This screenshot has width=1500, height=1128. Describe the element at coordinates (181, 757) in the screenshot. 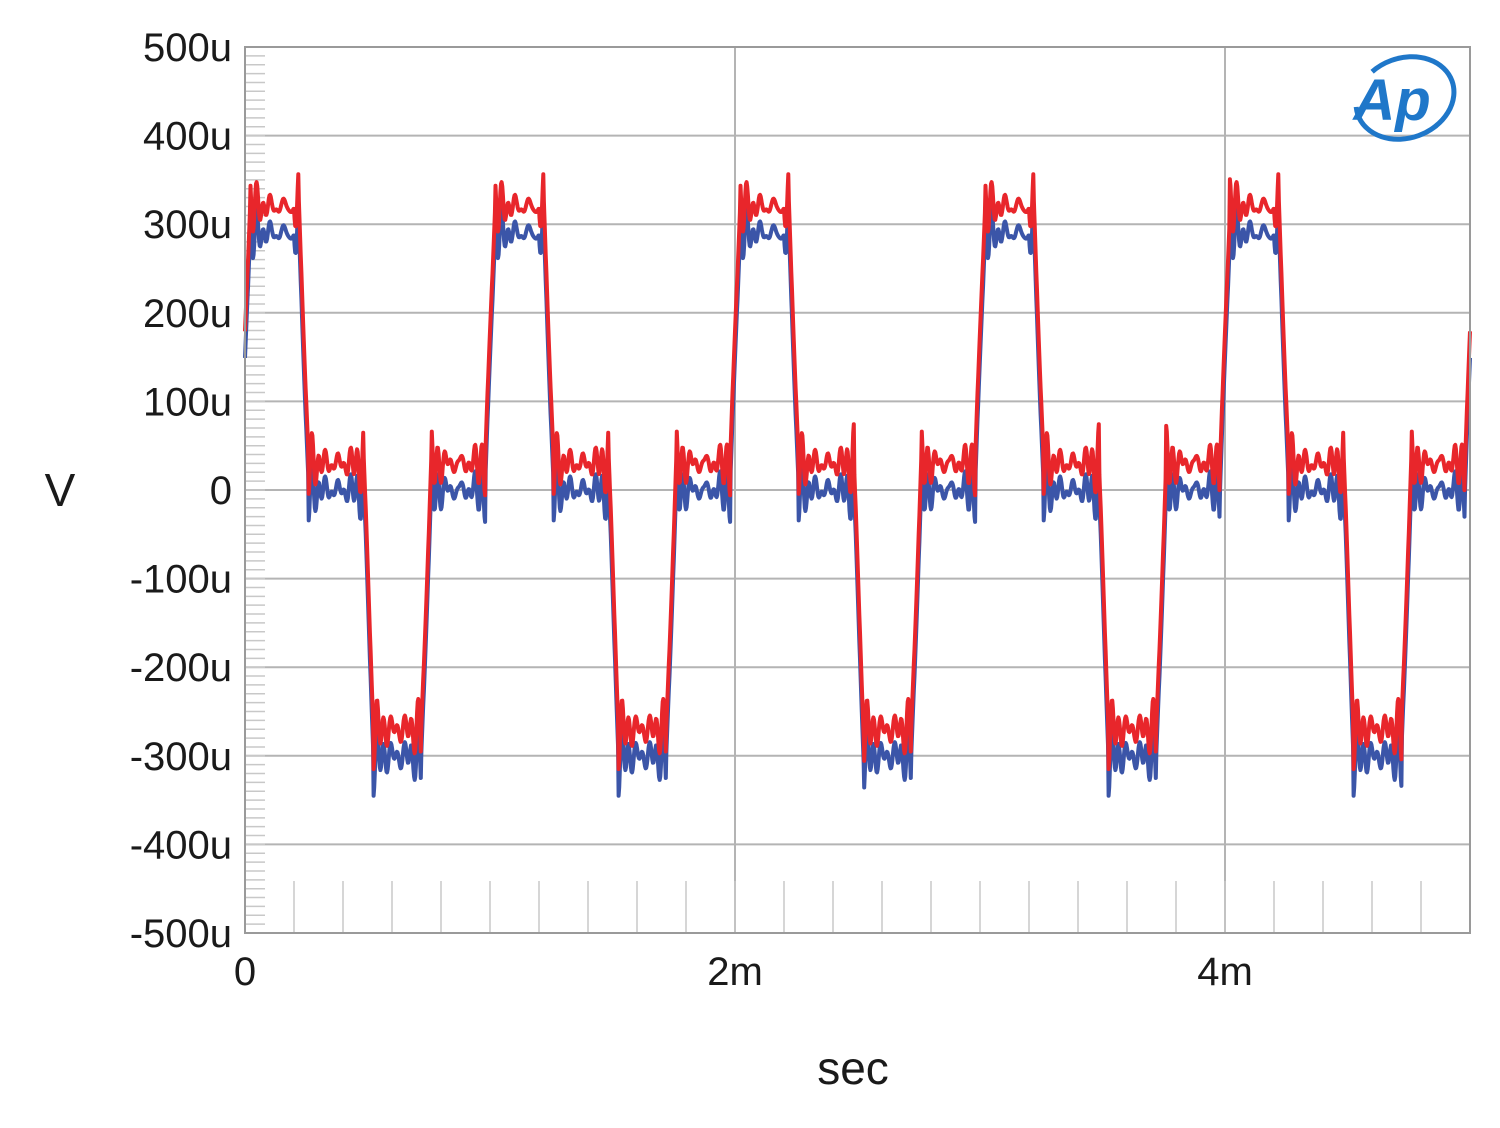

I see `y-tick-label: -300u` at that location.